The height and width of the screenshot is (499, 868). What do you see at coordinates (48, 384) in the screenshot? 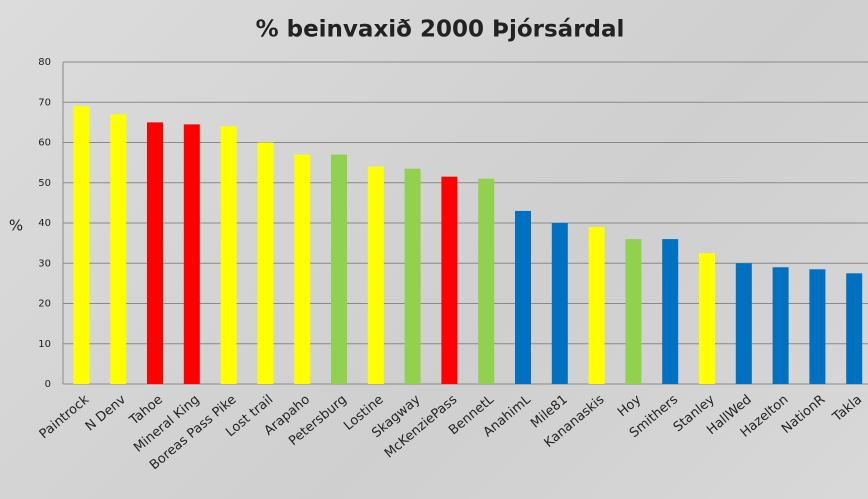
I see `y-tick-label: 0` at bounding box center [48, 384].